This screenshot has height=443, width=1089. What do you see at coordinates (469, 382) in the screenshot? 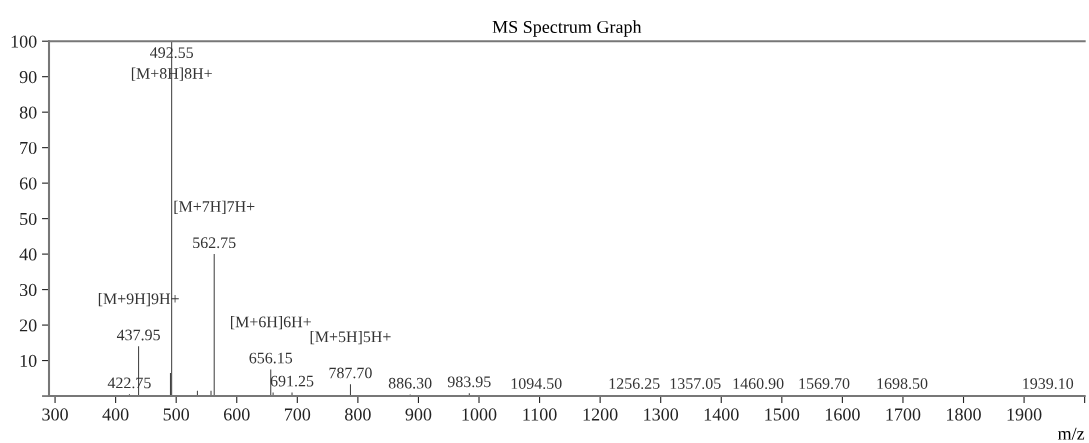
I see `annotation: 983.95` at bounding box center [469, 382].